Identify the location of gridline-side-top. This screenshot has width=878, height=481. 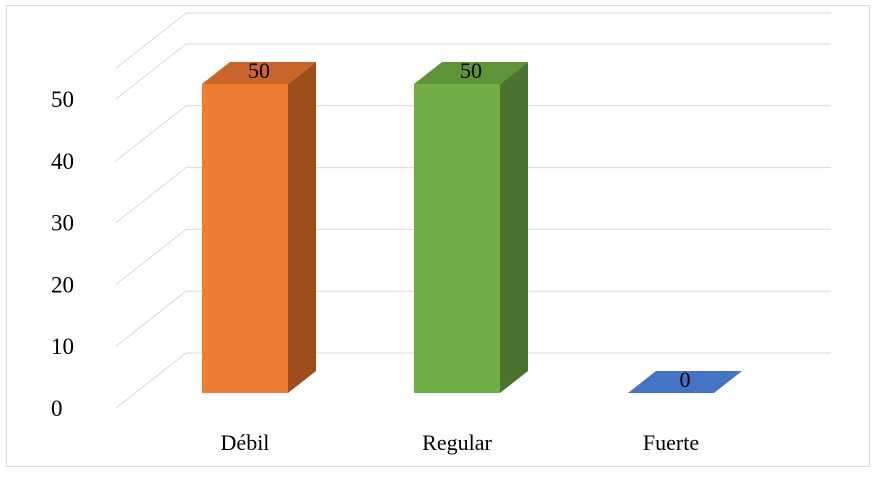
(151, 40).